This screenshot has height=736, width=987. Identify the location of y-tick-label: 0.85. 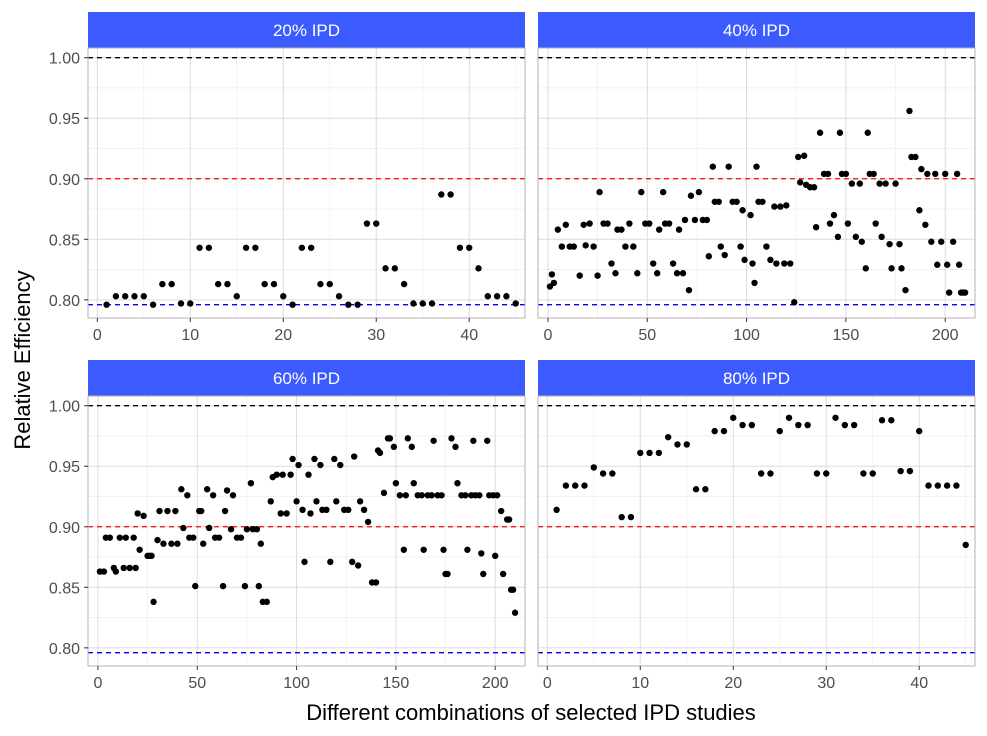
(64, 588).